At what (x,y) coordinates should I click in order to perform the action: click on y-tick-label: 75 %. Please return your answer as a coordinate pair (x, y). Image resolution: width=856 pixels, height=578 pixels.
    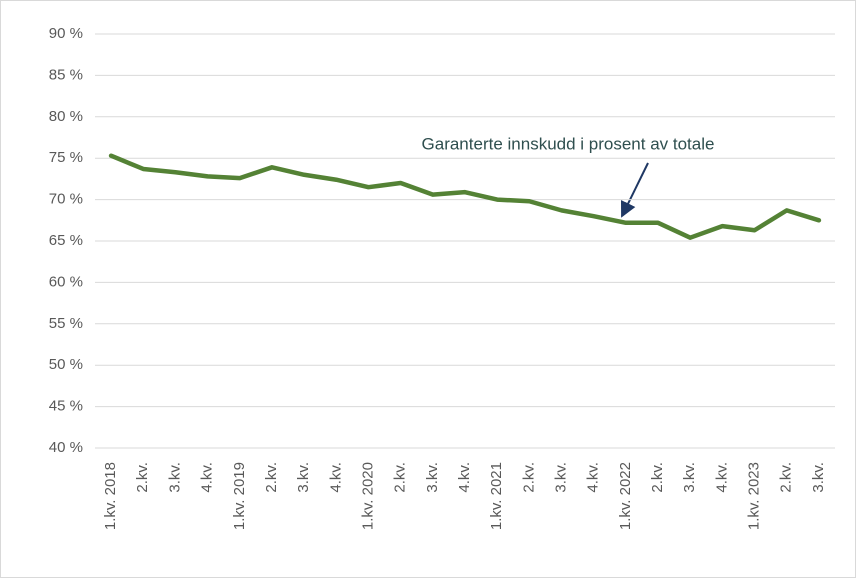
    Looking at the image, I should click on (66, 157).